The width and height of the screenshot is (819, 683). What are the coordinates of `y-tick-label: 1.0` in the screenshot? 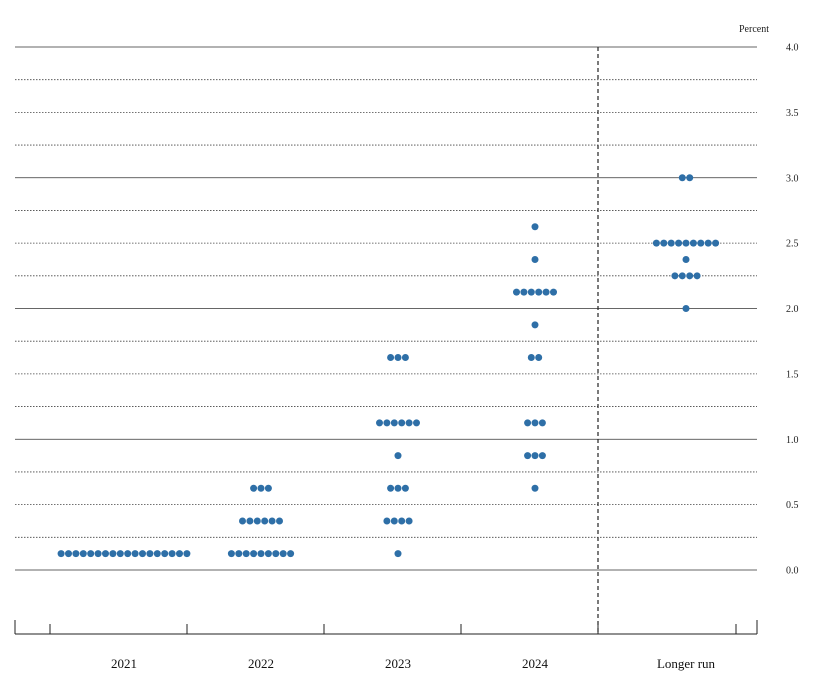 It's located at (792, 440).